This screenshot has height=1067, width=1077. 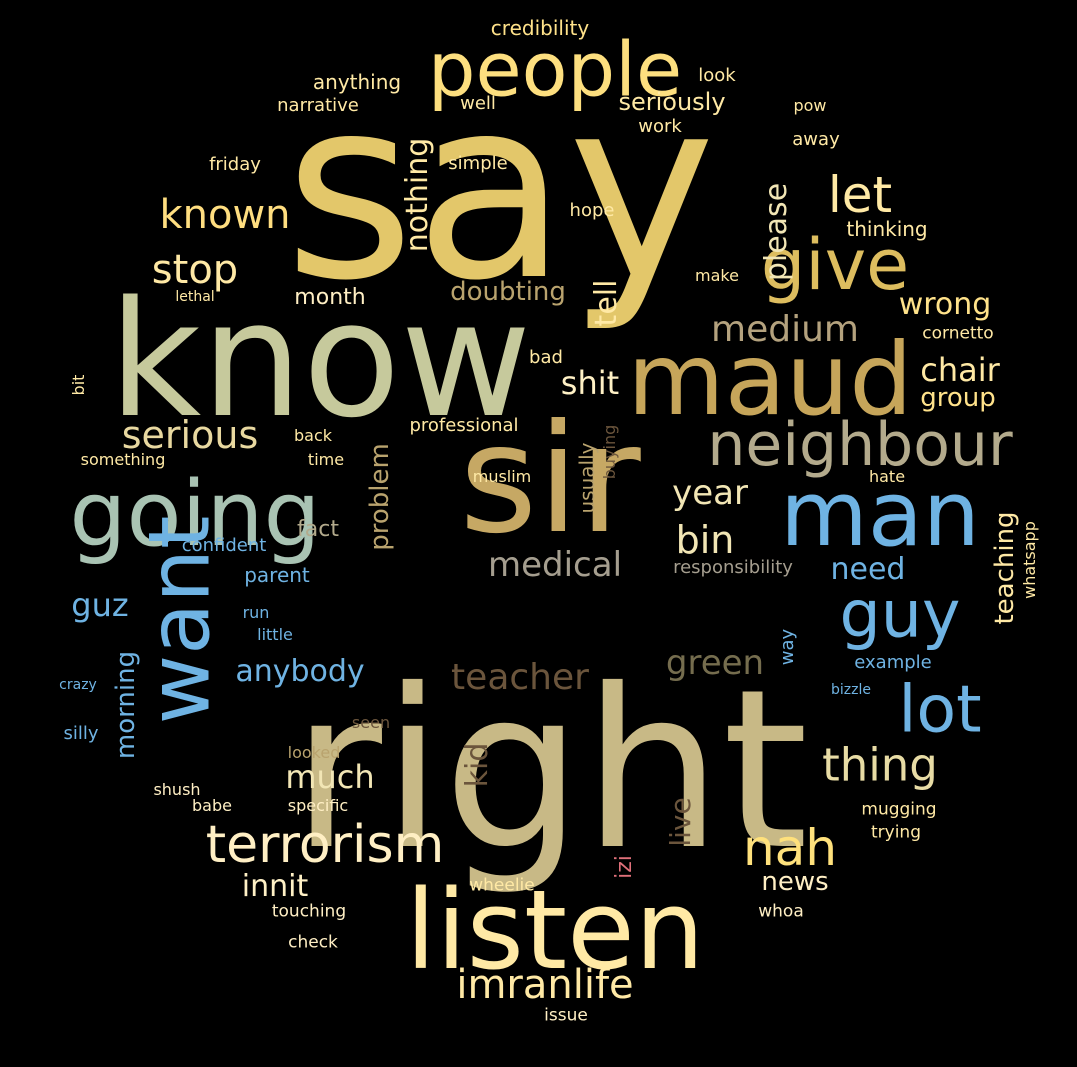 What do you see at coordinates (330, 777) in the screenshot?
I see `word-much: much` at bounding box center [330, 777].